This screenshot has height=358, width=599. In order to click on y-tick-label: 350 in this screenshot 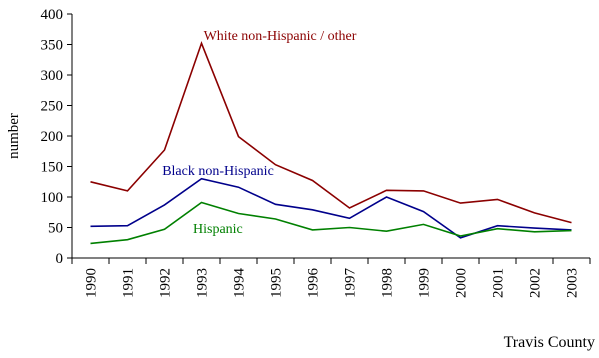, I will do `click(52, 46)`.